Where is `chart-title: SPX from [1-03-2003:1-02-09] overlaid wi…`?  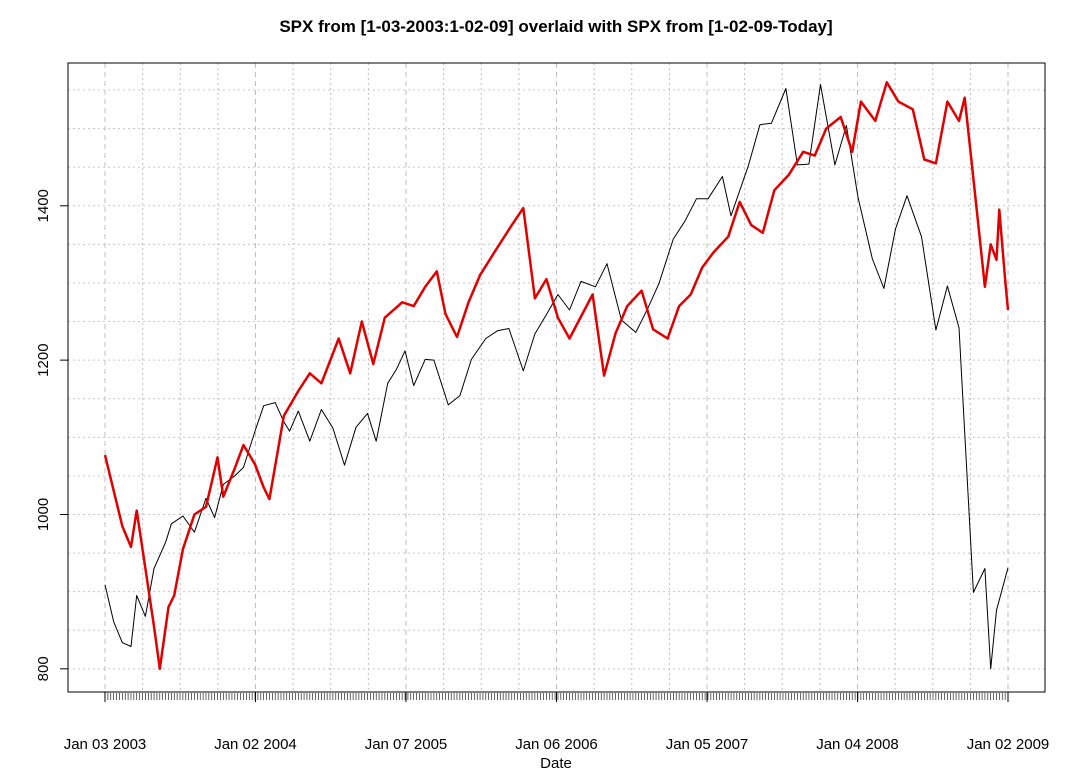 chart-title: SPX from [1-03-2003:1-02-09] overlaid wi… is located at coordinates (555, 26).